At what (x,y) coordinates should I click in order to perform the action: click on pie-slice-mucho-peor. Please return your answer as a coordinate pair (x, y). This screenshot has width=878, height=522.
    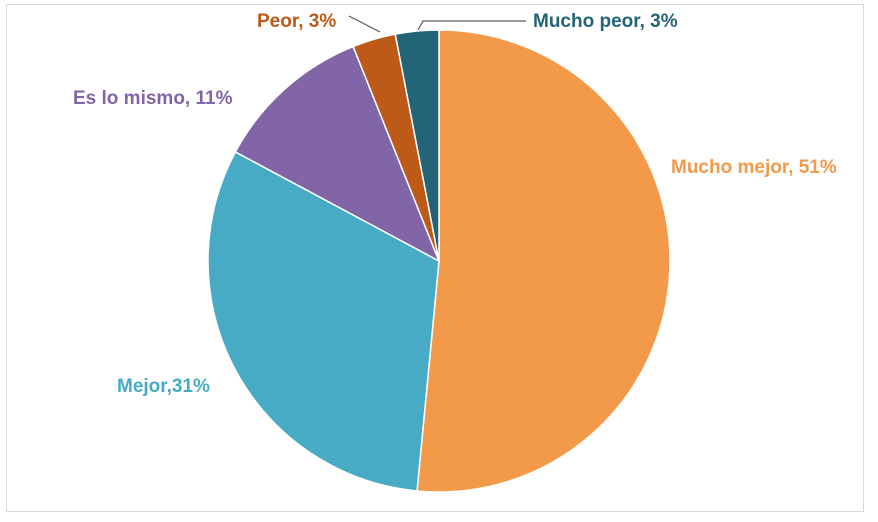
    Looking at the image, I should click on (417, 145).